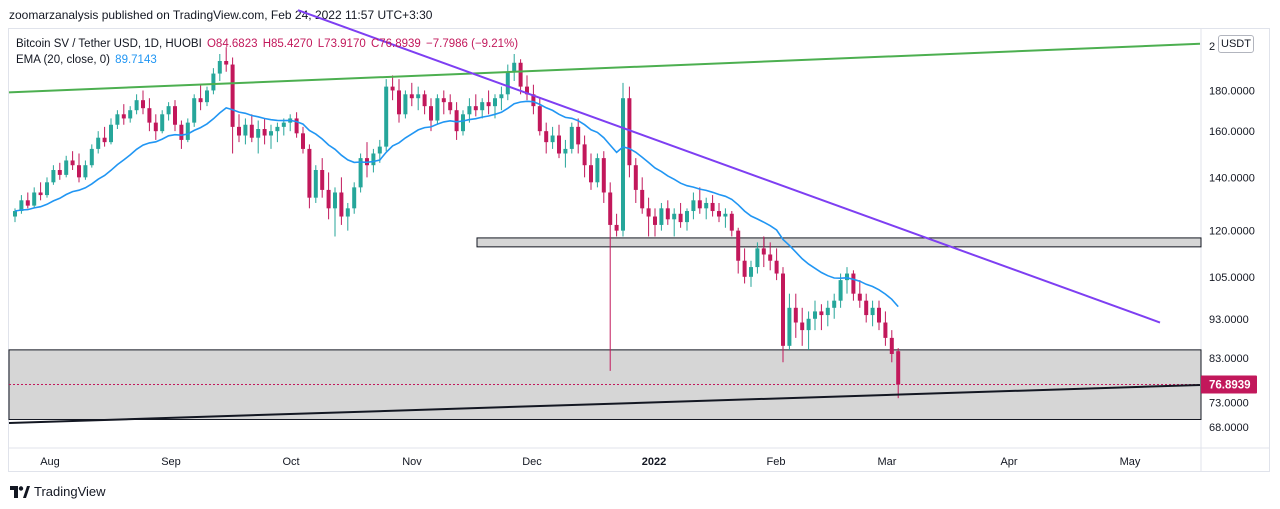 This screenshot has width=1280, height=509. I want to click on legend-symbol: Bitcoin SV / Tether USD, 1D, HUOBI, so click(109, 44).